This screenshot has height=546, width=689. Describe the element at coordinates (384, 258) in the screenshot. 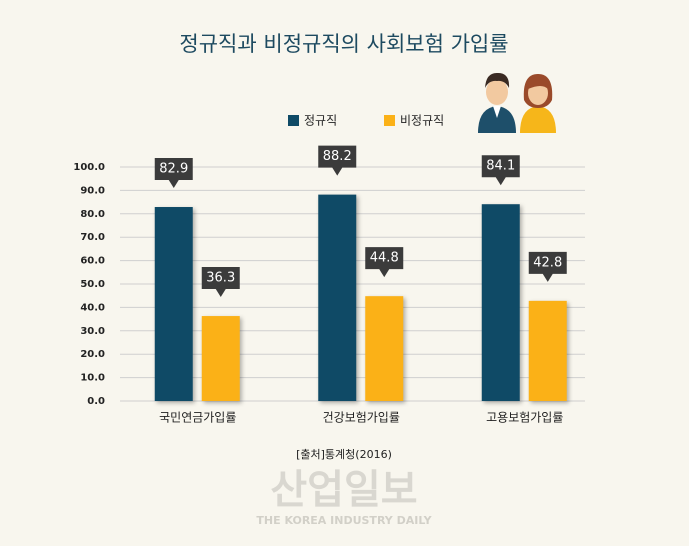

I see `value-label: 44.8` at that location.